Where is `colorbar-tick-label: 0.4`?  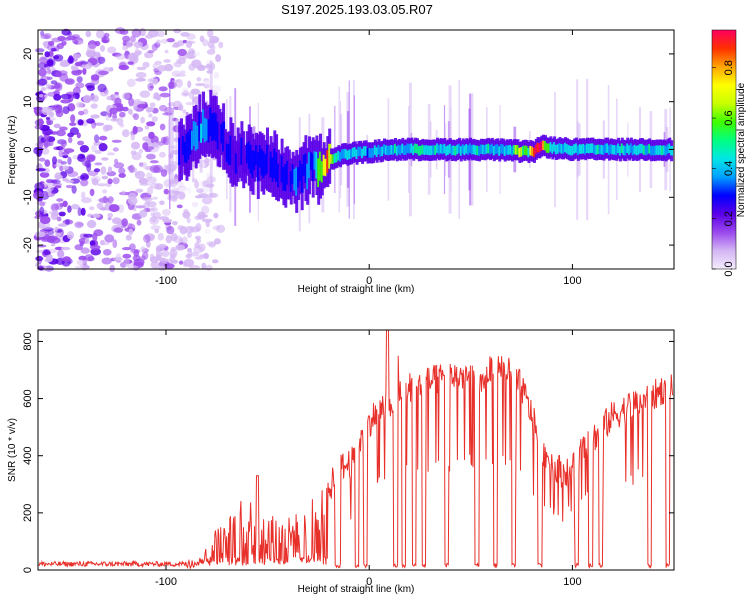 colorbar-tick-label: 0.4 is located at coordinates (729, 168).